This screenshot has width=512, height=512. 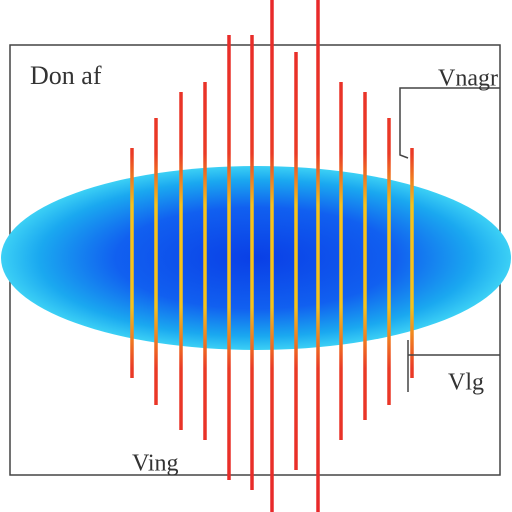 I want to click on label: Vnagr, so click(x=468, y=79).